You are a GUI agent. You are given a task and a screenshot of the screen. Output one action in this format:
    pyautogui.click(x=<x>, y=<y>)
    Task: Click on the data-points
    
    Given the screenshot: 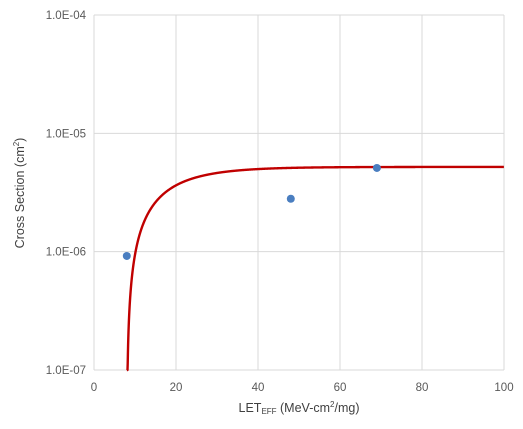 What is the action you would take?
    pyautogui.click(x=251, y=211)
    